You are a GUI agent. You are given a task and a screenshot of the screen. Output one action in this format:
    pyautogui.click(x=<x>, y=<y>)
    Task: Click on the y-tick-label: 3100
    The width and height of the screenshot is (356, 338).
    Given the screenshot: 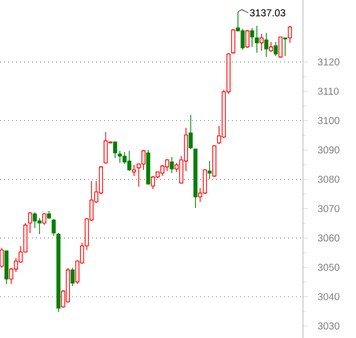 What is the action you would take?
    pyautogui.click(x=329, y=120)
    